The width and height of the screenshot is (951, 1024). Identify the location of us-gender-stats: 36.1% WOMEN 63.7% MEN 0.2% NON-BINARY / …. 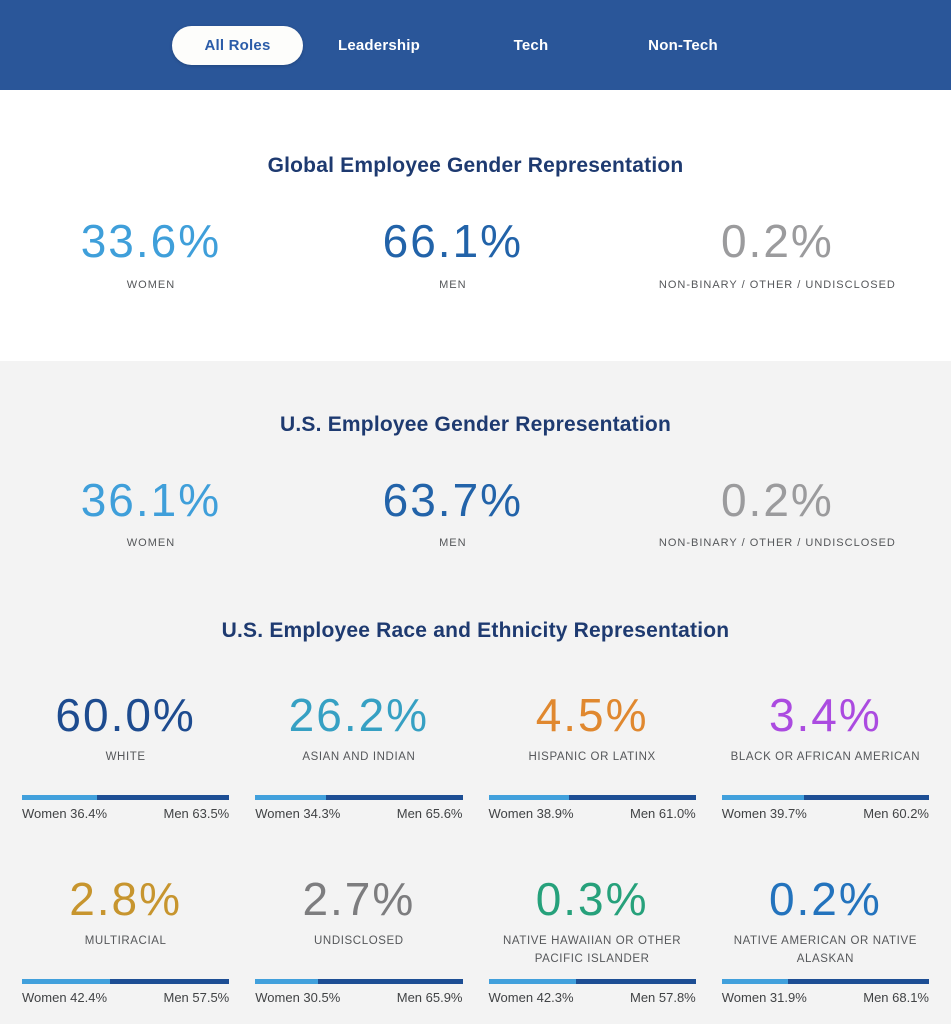
(475, 511).